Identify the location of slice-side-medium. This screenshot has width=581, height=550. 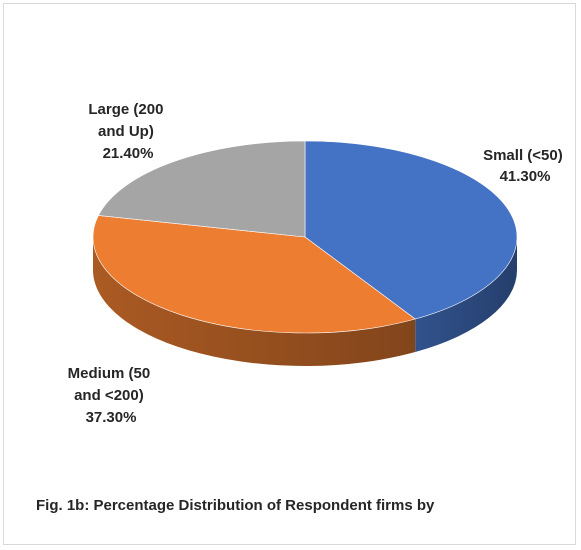
(254, 301).